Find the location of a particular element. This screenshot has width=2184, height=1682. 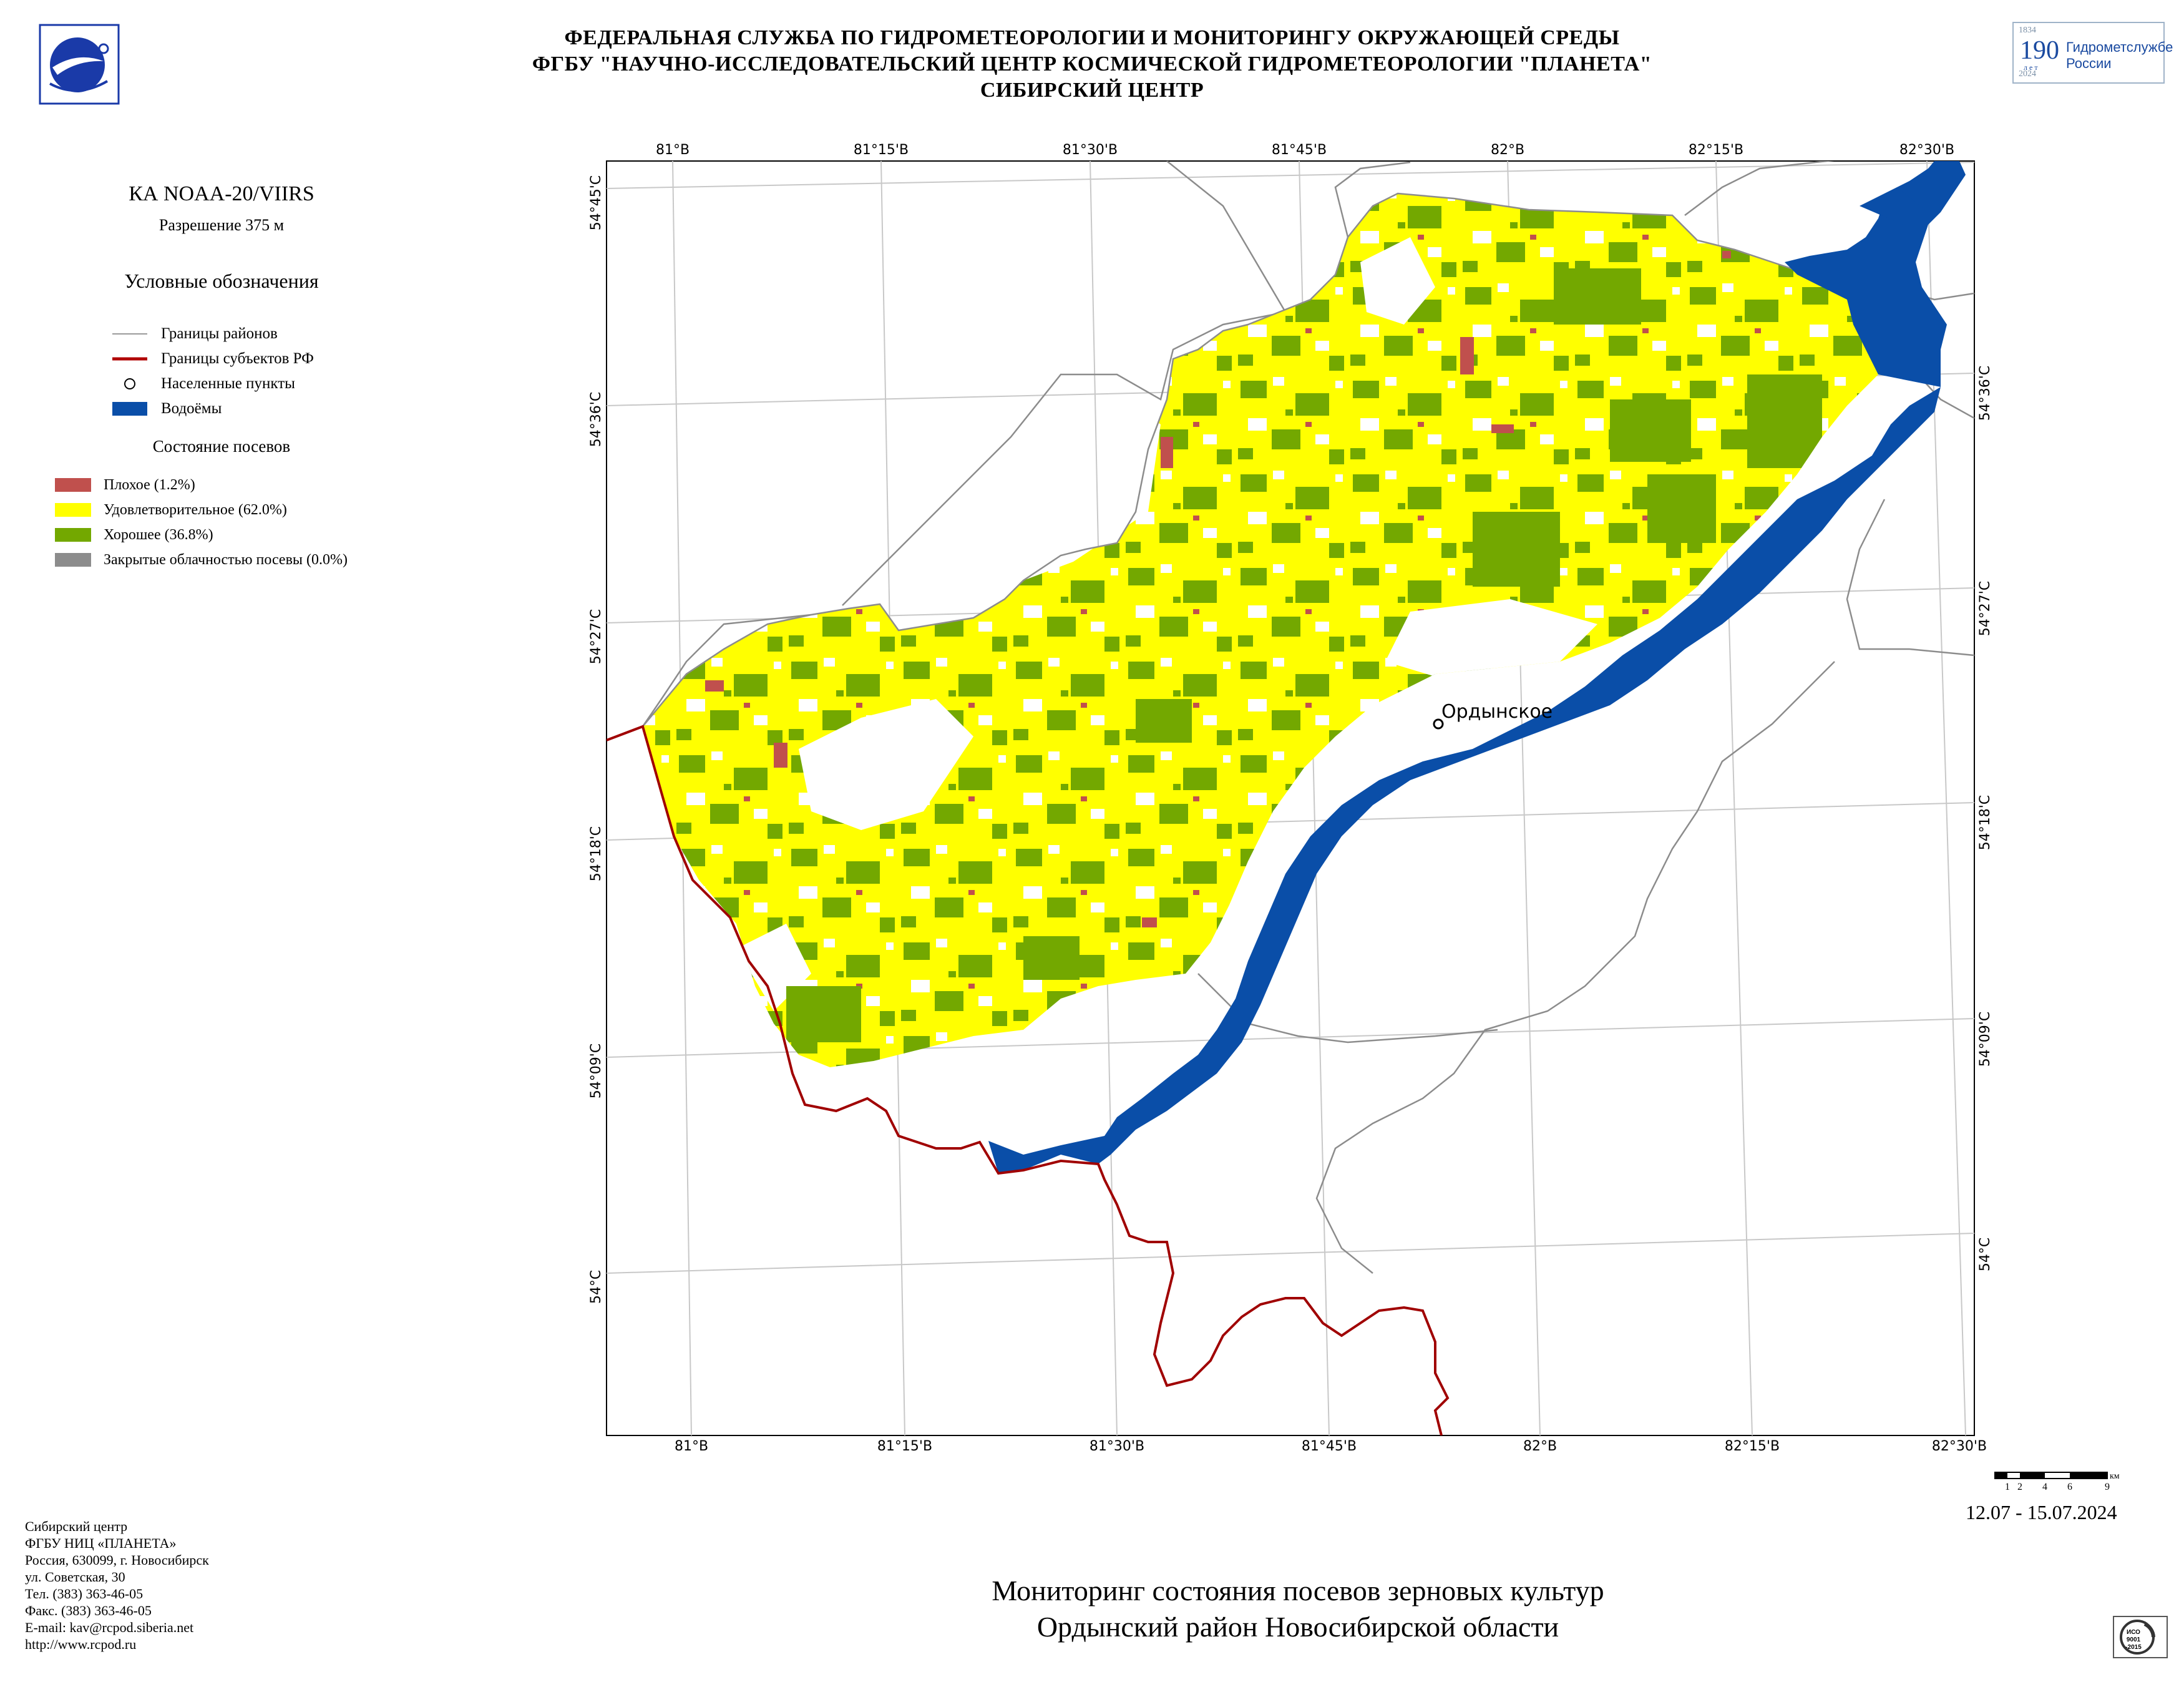

scale-label: 4 is located at coordinates (2045, 1487).